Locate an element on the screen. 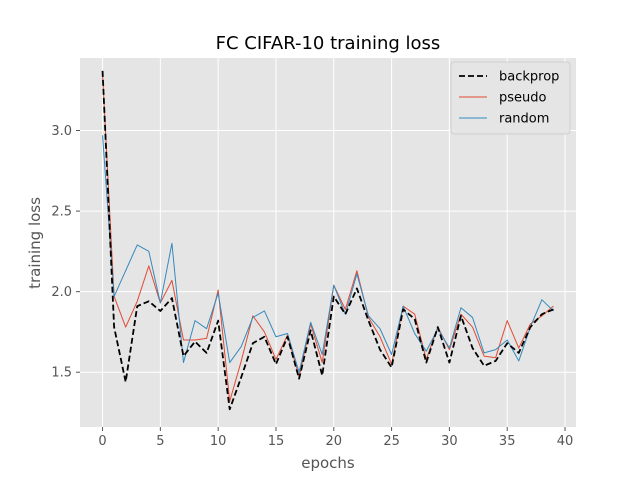 This screenshot has width=640, height=480. y-axis-ticks: 1.5 2.0 2.5 3.0 is located at coordinates (65, 252).